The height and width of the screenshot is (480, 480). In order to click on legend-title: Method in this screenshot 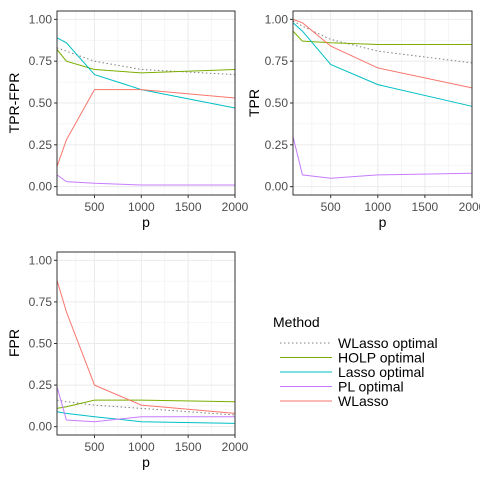, I will do `click(296, 322)`.